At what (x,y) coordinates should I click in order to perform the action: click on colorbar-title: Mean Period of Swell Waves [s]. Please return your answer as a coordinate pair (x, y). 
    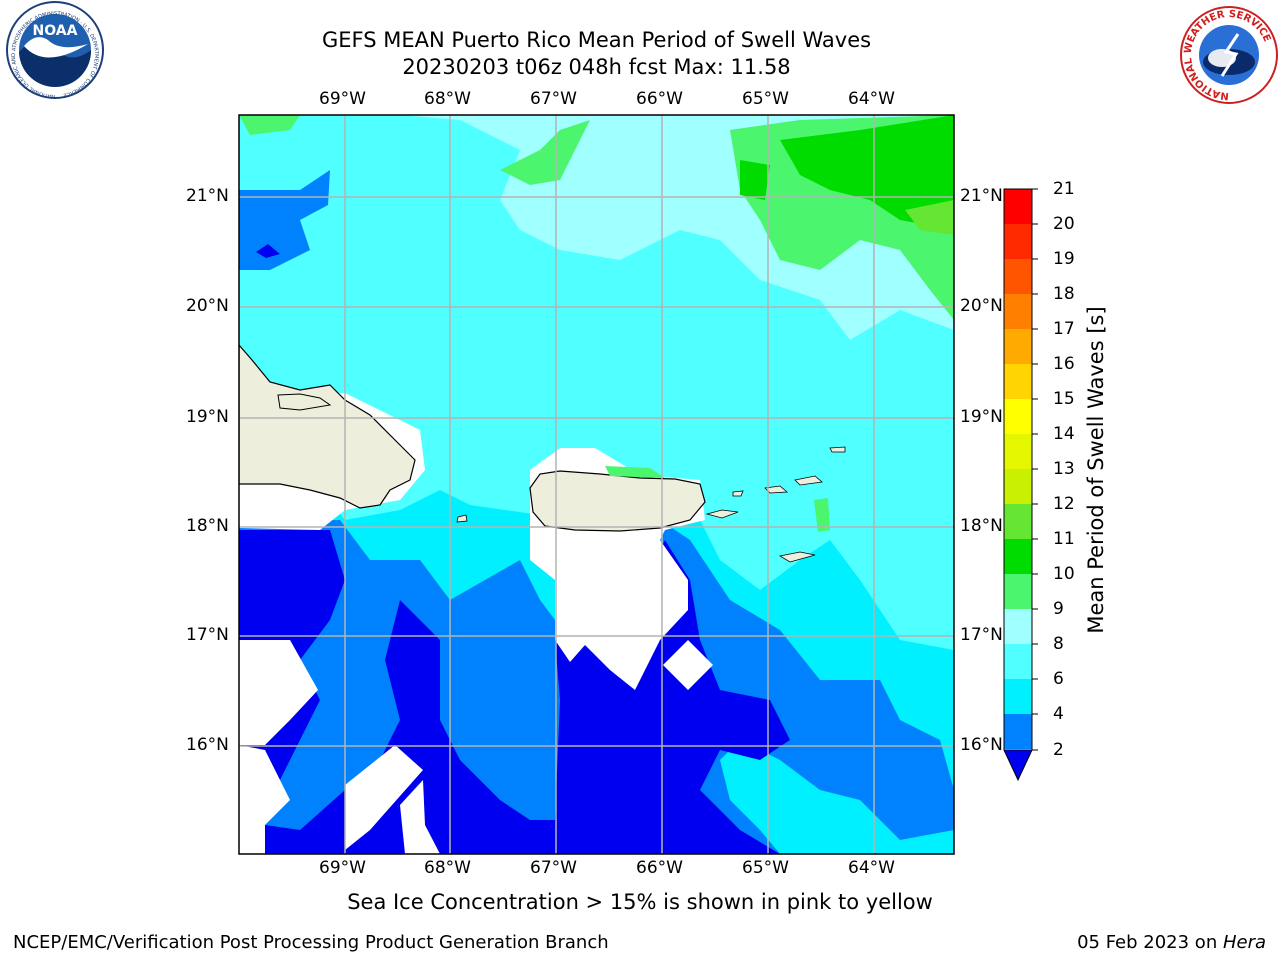
    Looking at the image, I should click on (1096, 470).